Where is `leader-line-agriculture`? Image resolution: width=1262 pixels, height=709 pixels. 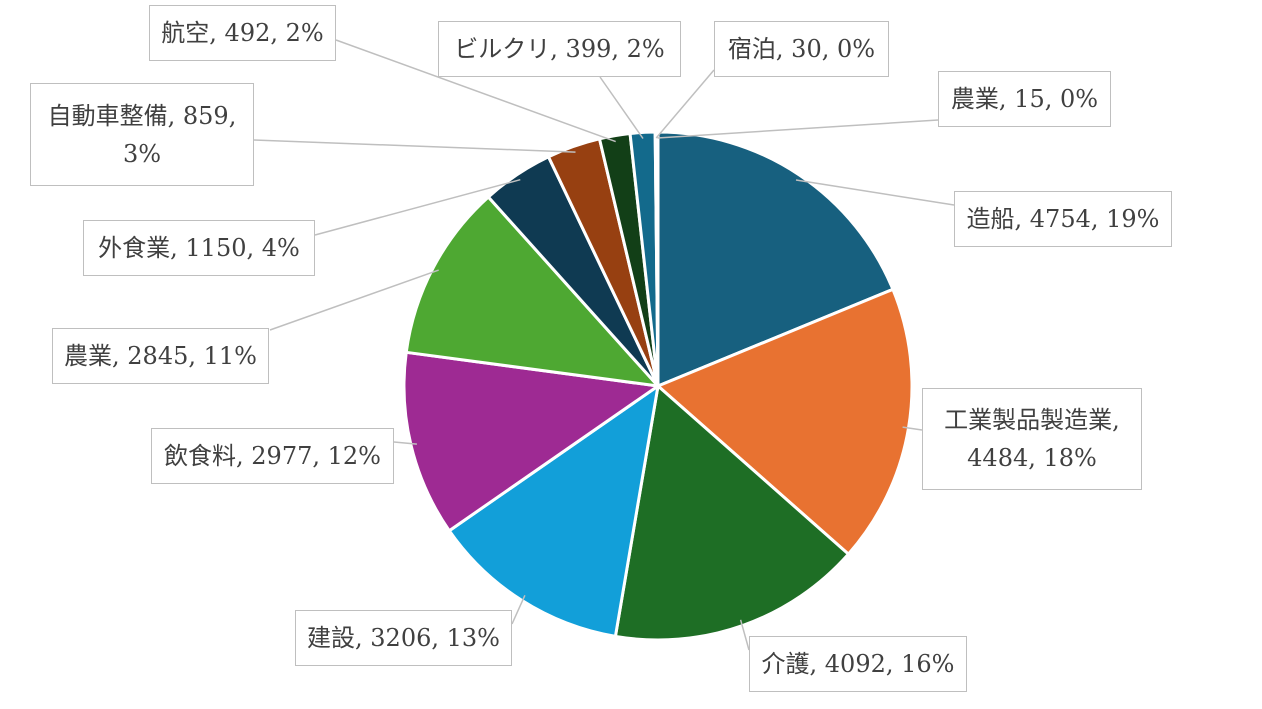 leader-line-agriculture is located at coordinates (354, 300).